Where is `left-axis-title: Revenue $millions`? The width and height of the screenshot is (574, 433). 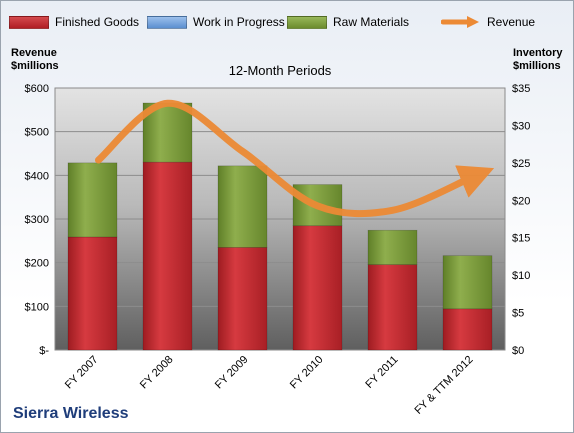 left-axis-title: Revenue $millions is located at coordinates (35, 60).